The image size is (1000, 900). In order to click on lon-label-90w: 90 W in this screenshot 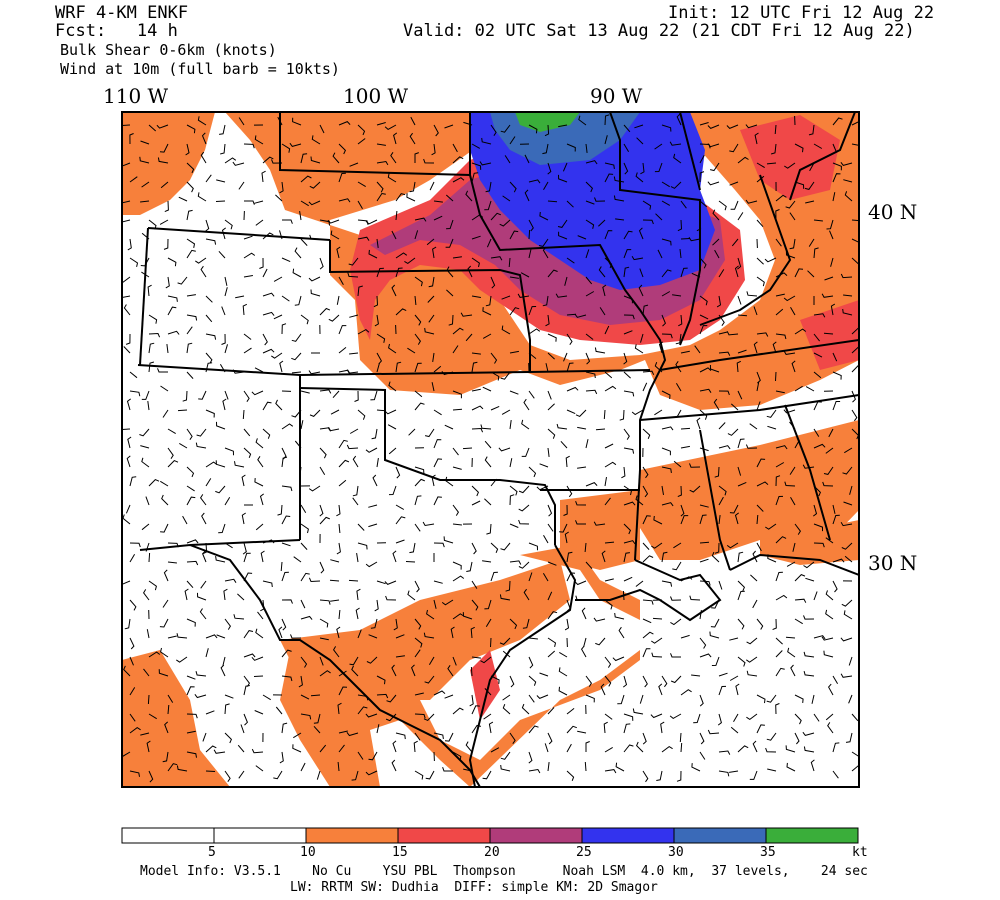, I will do `click(616, 96)`.